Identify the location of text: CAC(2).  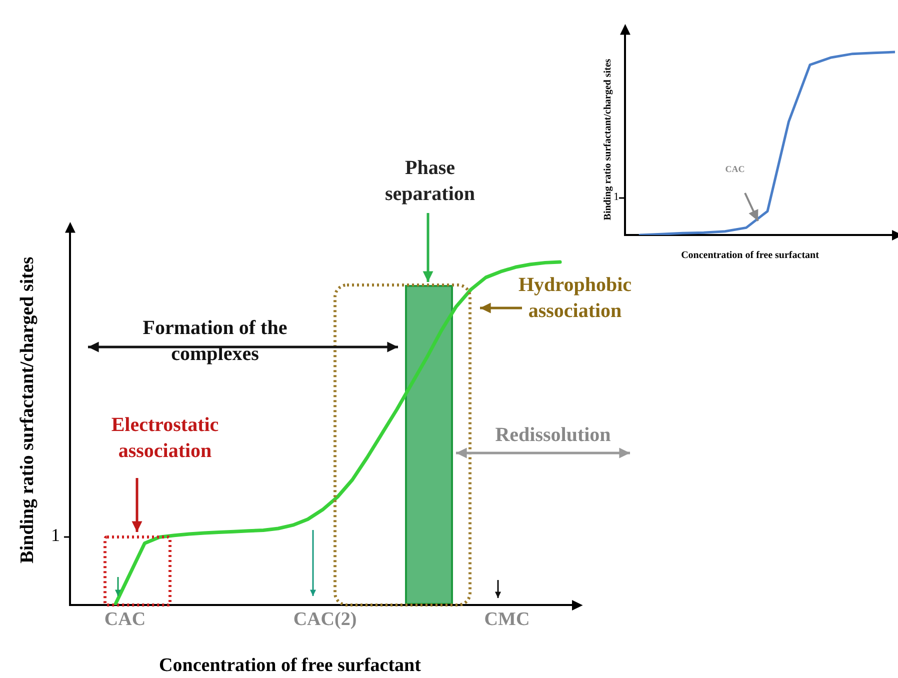
(325, 620).